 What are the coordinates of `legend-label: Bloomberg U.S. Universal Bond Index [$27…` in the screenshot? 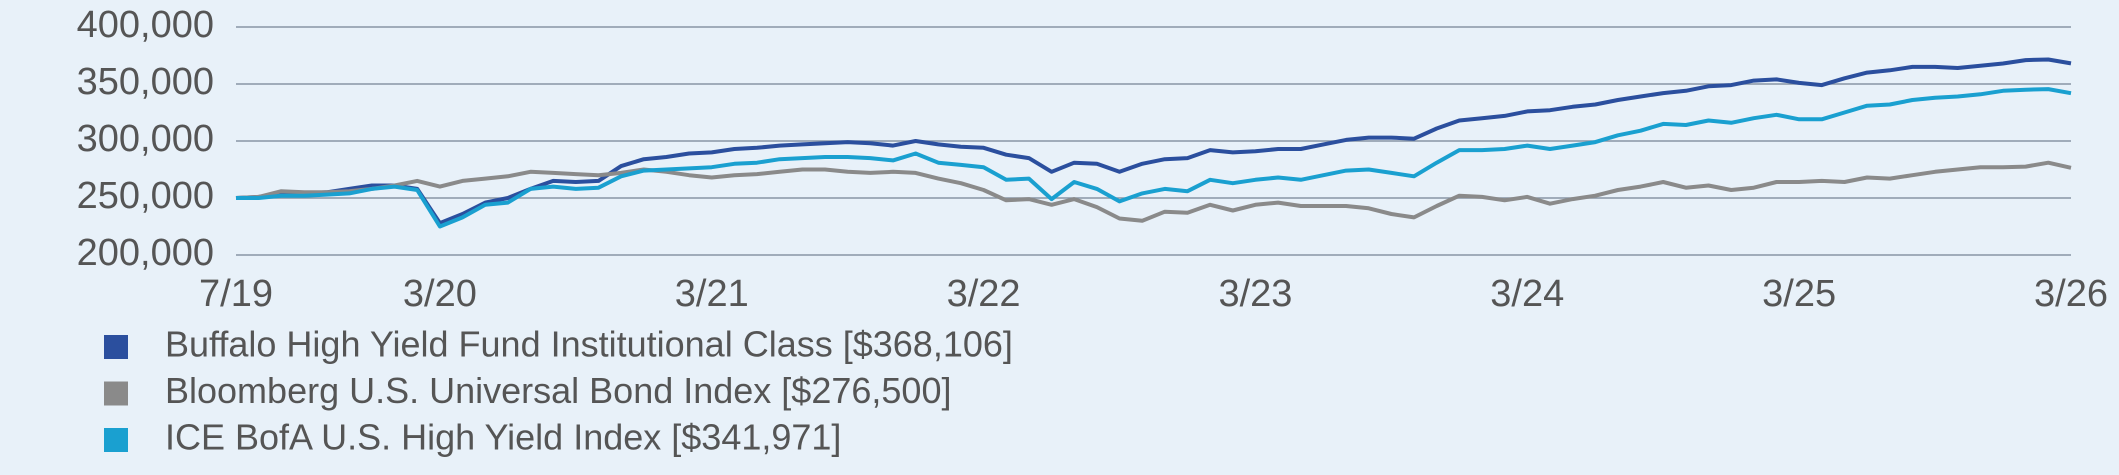 It's located at (558, 390).